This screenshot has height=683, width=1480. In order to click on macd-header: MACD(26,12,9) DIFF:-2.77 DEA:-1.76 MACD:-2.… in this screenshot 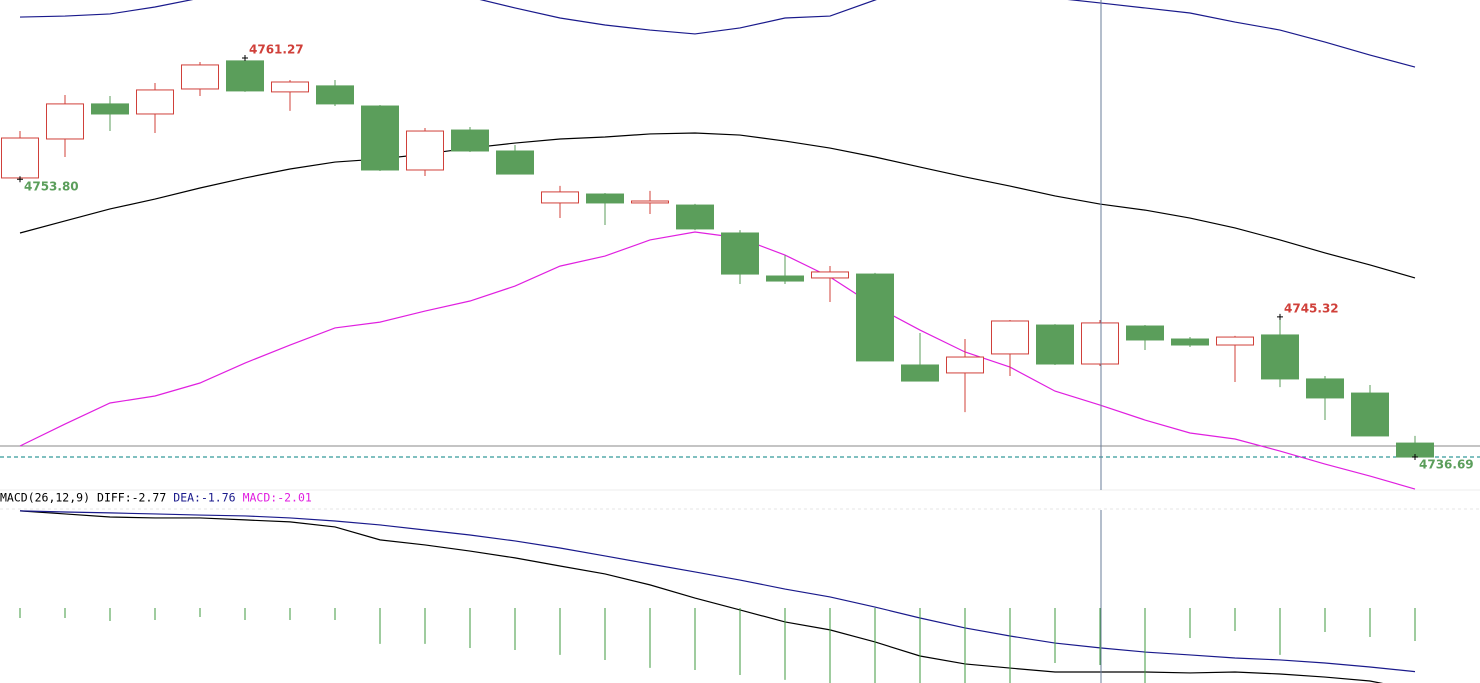, I will do `click(156, 498)`.